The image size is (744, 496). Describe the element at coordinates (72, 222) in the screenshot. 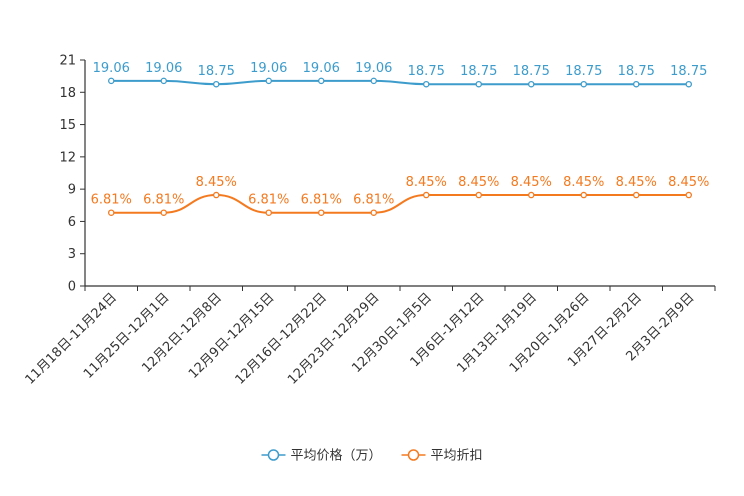

I see `y-tick-label: 6` at that location.